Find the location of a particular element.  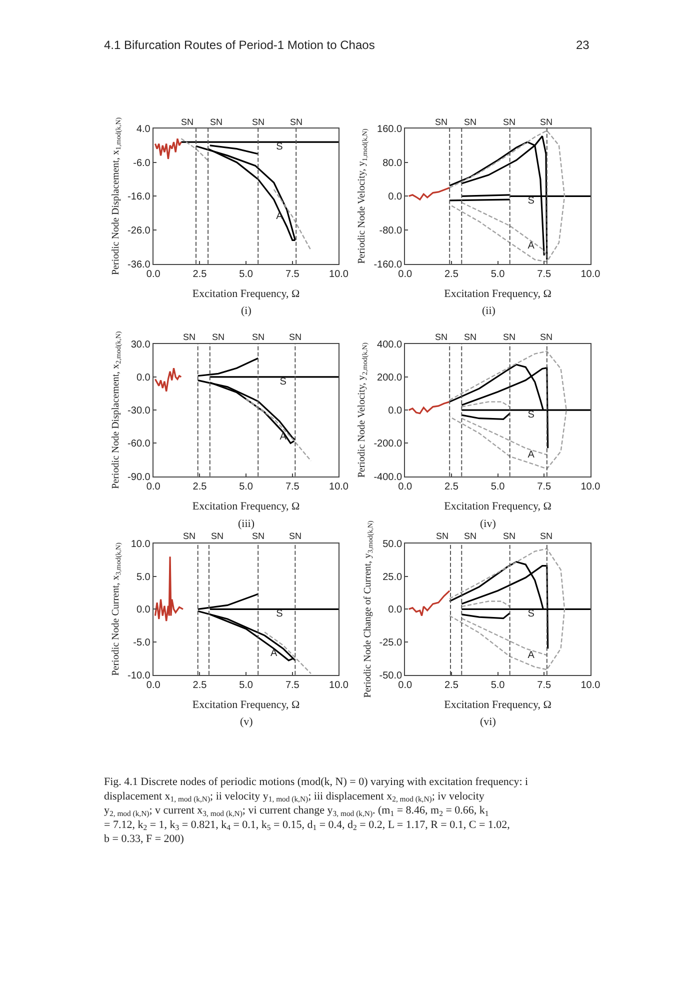

y-tick-label: 160.0 is located at coordinates (390, 129).